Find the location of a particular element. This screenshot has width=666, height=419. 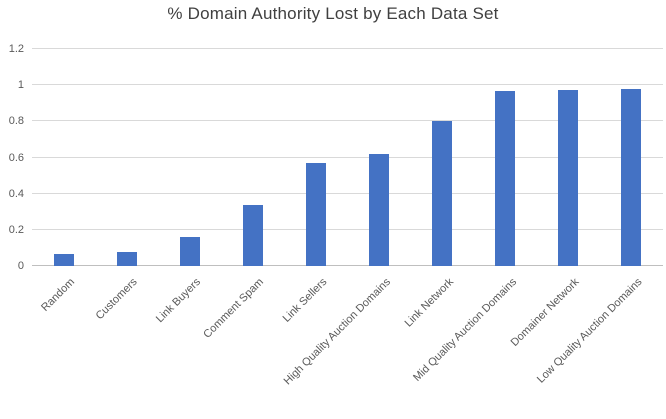

y-axis-tick-label: 1.2 is located at coordinates (16, 49).